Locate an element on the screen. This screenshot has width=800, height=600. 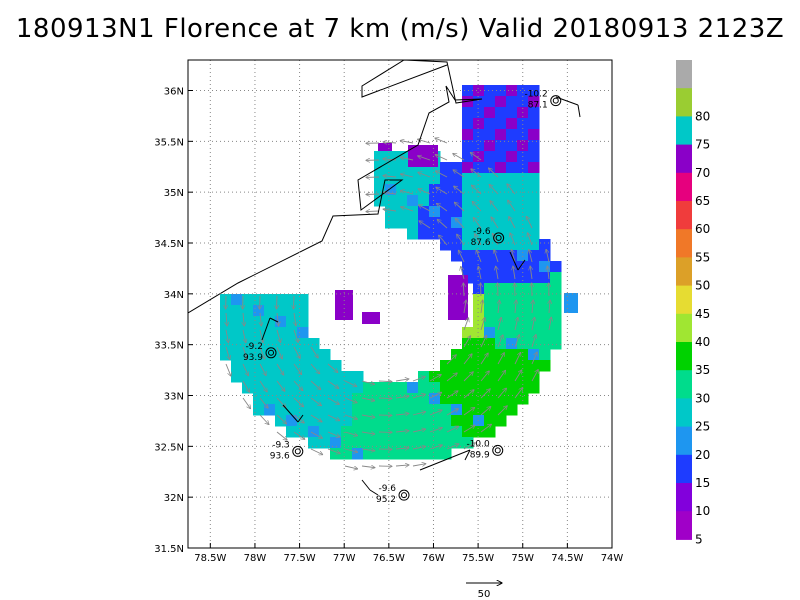
colorbar-label: 65 is located at coordinates (702, 201).